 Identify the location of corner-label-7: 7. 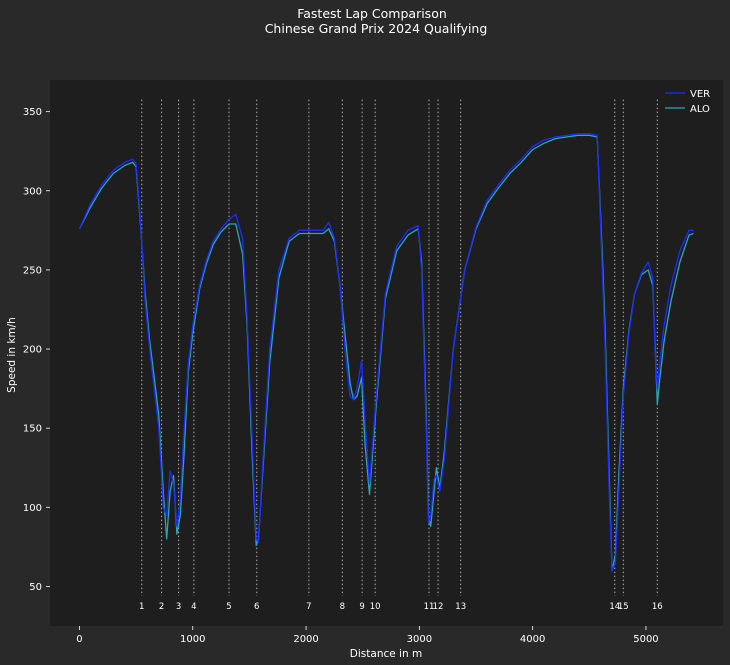
(308, 607).